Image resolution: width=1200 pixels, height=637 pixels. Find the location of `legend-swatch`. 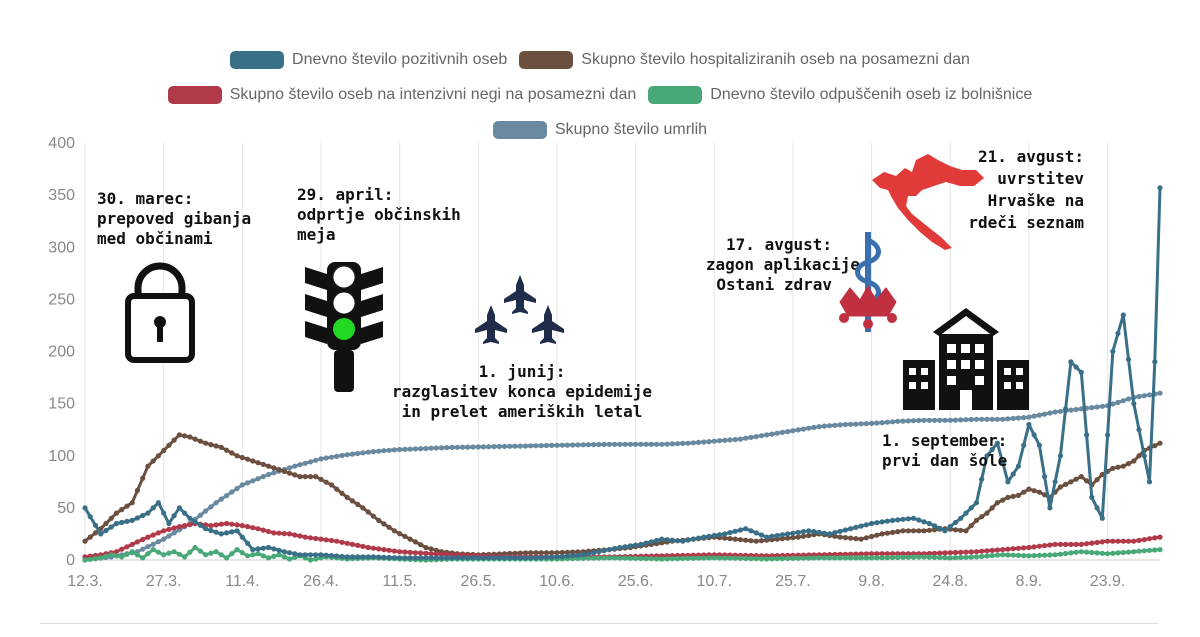

legend-swatch is located at coordinates (194, 94).